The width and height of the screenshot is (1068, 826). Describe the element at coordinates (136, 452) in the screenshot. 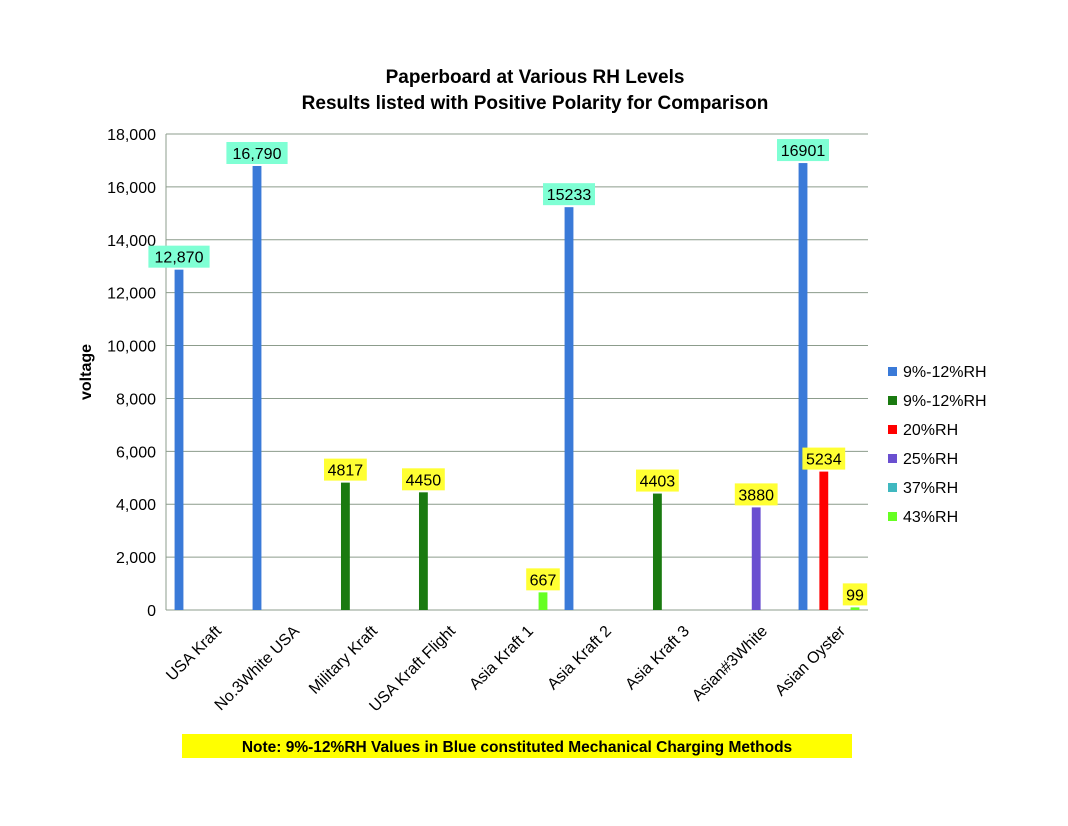

I see `y-tick-label: 6,000` at that location.